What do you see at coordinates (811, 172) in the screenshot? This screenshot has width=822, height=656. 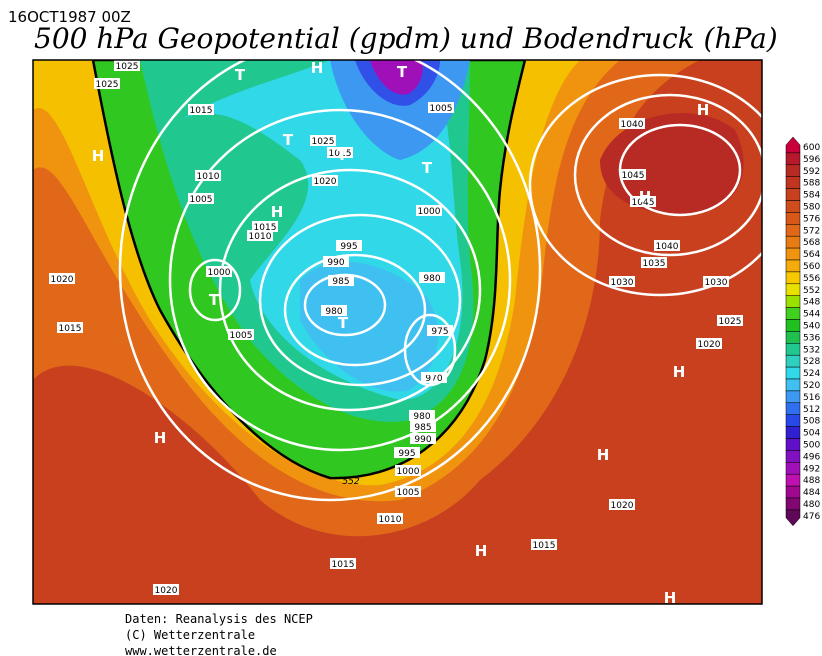 I see `legend-label: 592` at bounding box center [811, 172].